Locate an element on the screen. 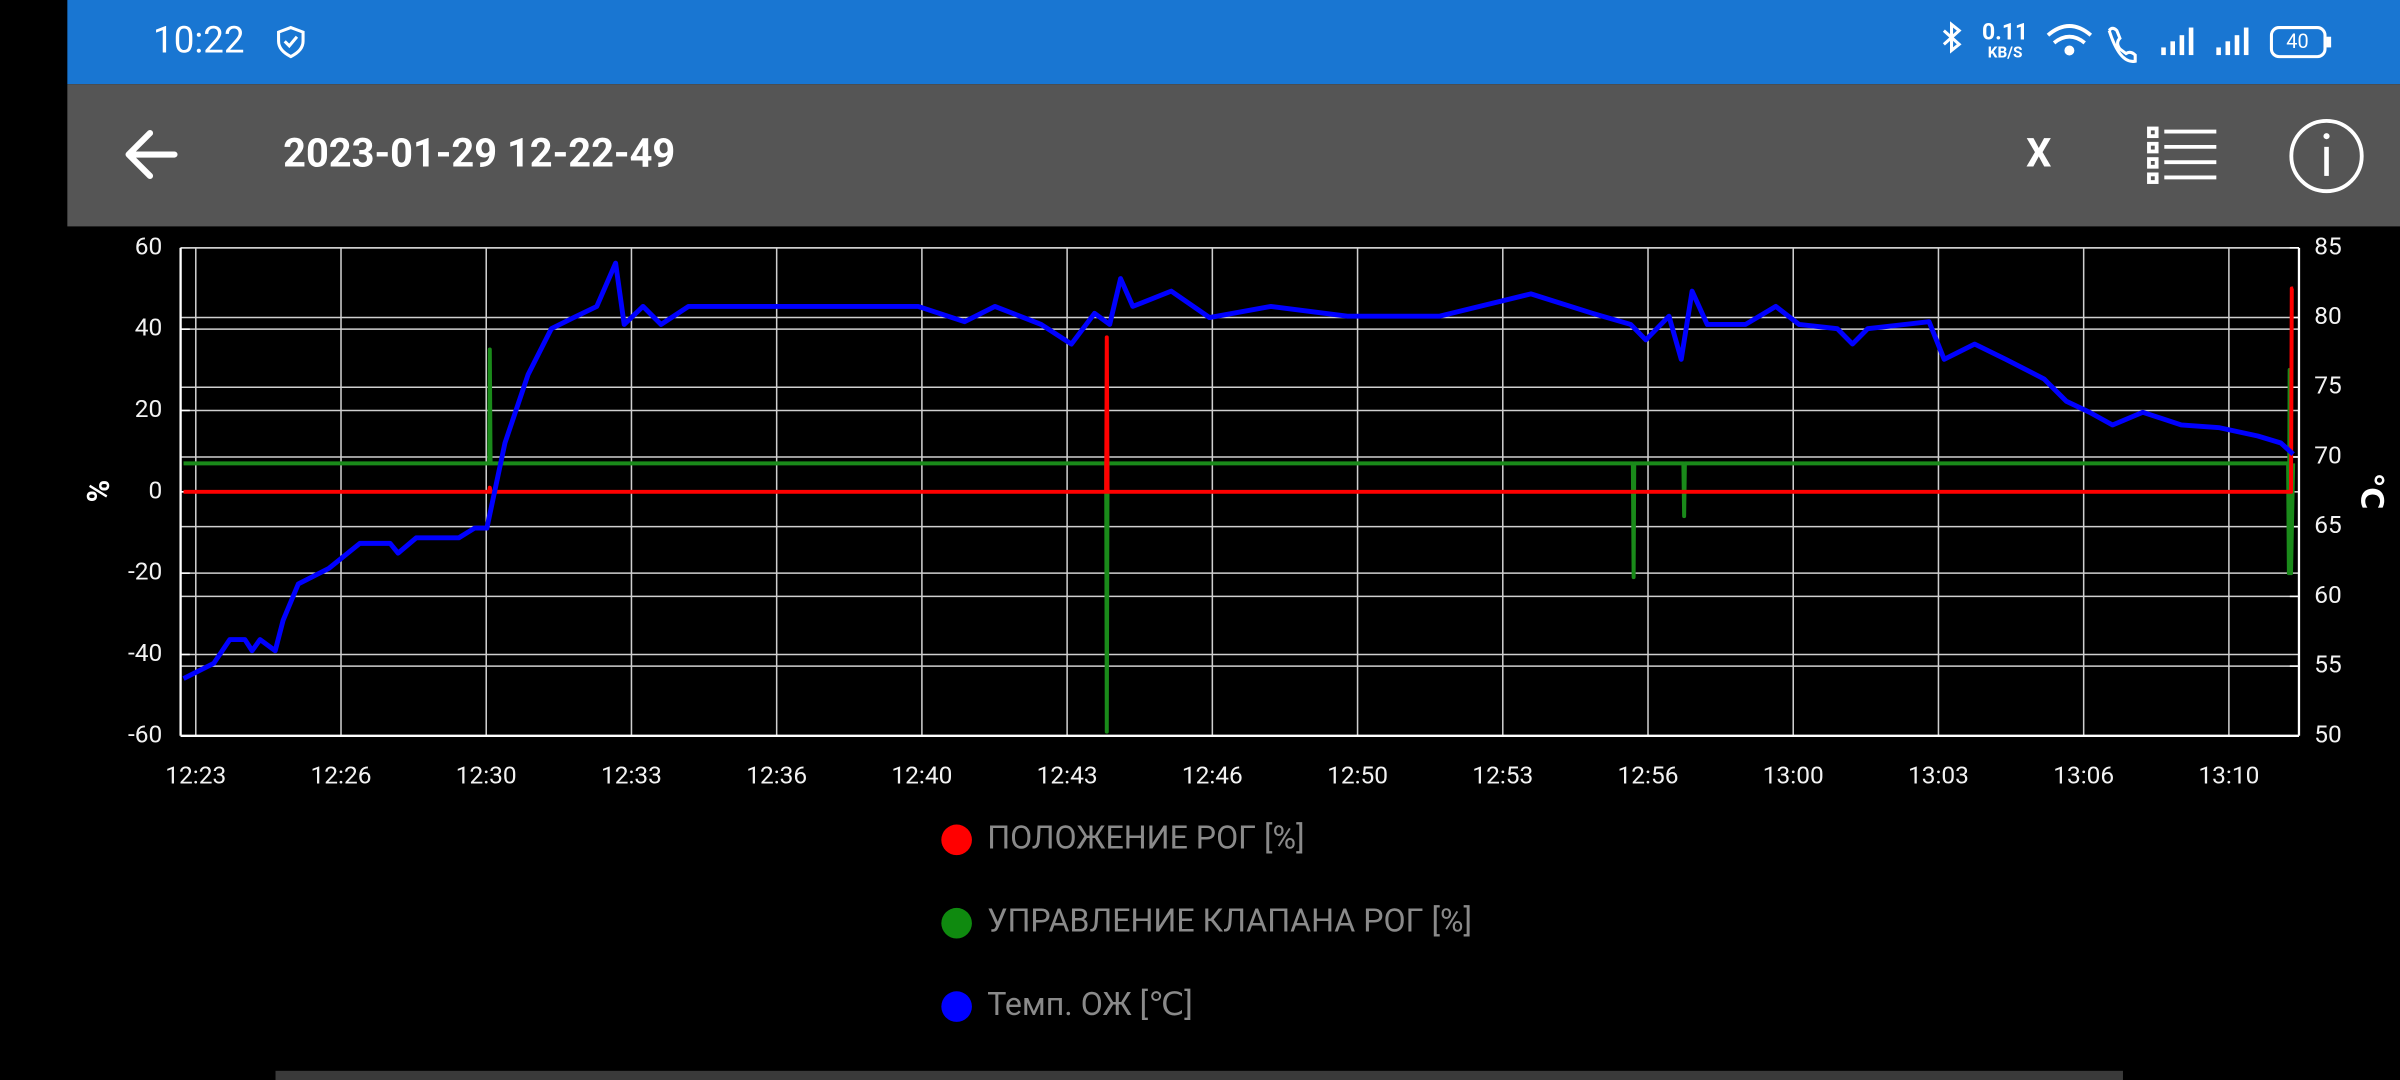  y2-axis-label: ℃ is located at coordinates (2370, 491).